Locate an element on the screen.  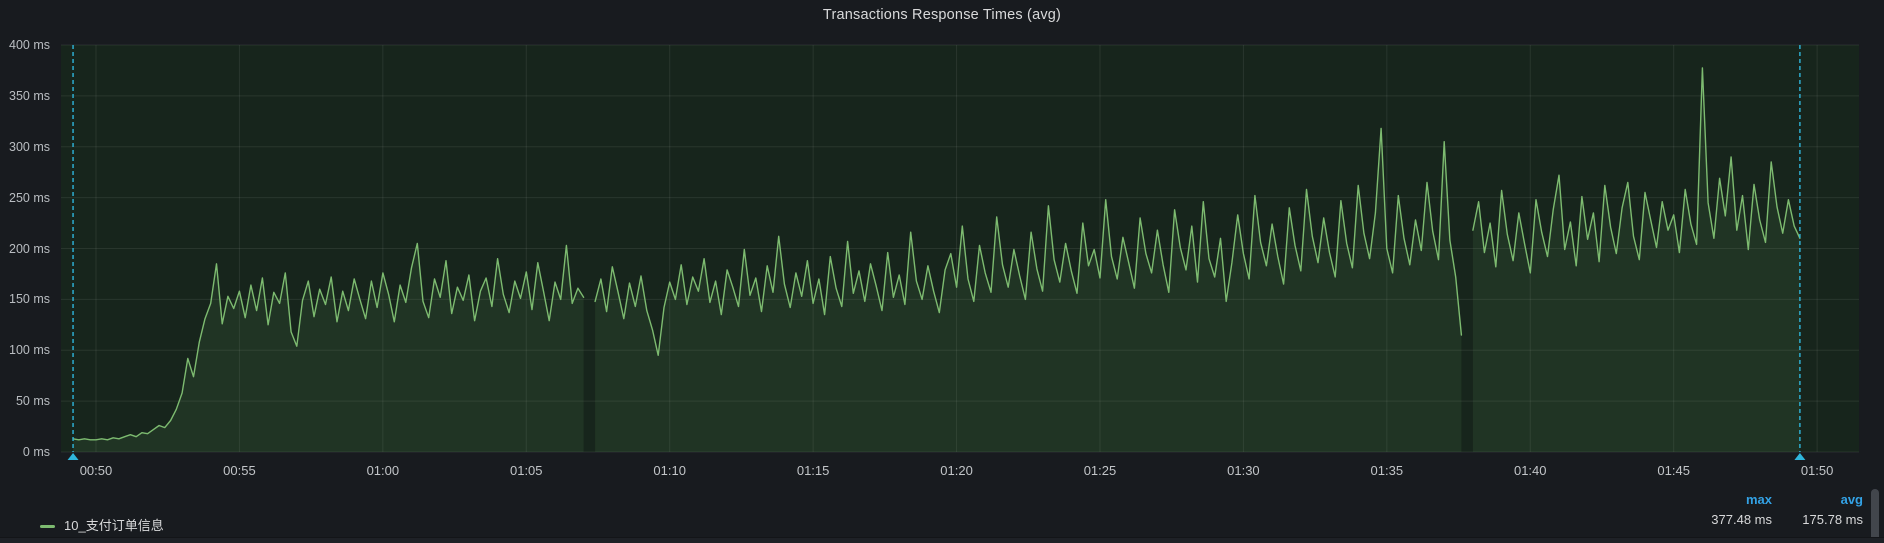
y-axis-tick-label: 50 ms is located at coordinates (32, 401).